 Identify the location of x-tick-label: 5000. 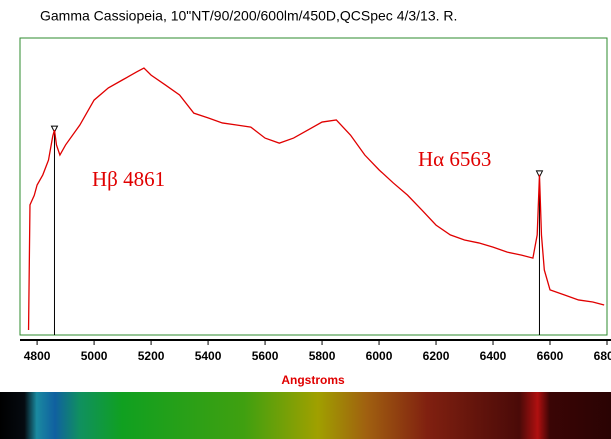
(94, 356).